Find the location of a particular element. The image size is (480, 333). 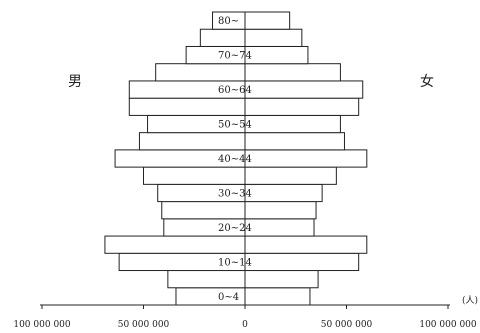

x-tick-label-4: 100 000 000 is located at coordinates (448, 325).